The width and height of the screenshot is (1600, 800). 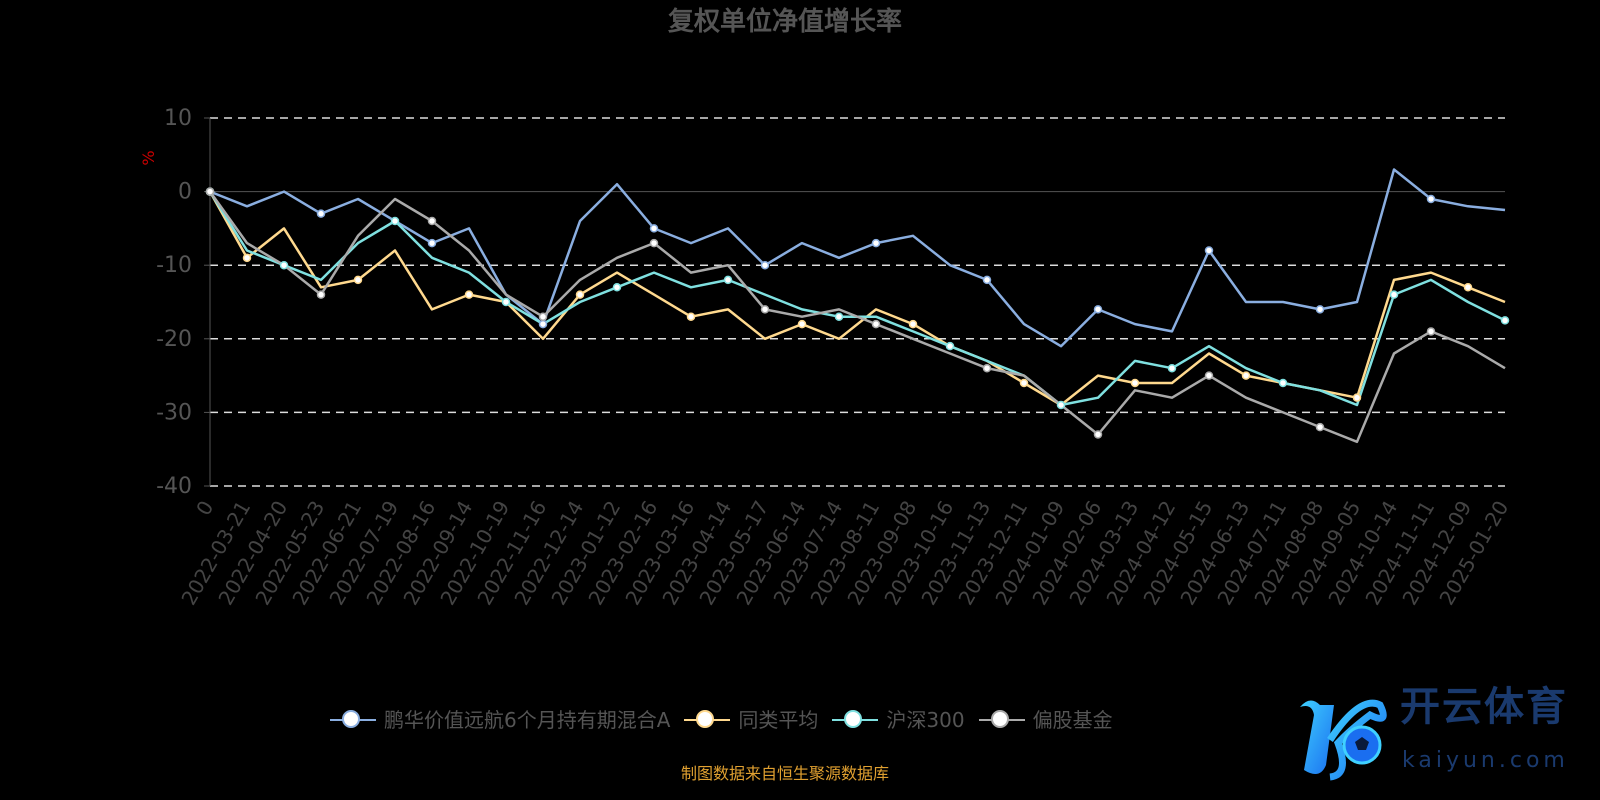 I want to click on legend-label: 同类平均, so click(x=778, y=720).